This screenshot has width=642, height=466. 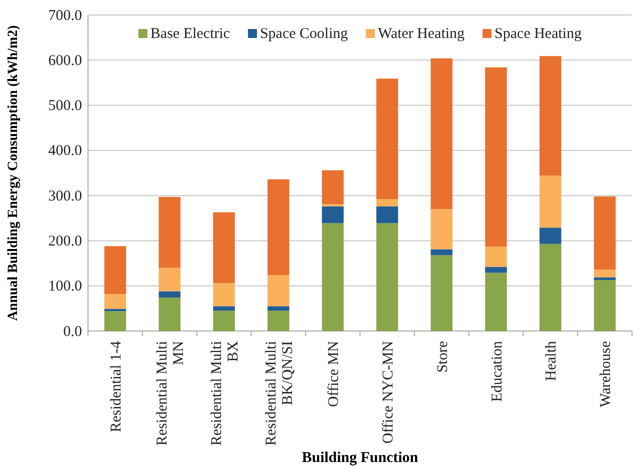 I want to click on x-tick-label: Office MN, so click(x=334, y=373).